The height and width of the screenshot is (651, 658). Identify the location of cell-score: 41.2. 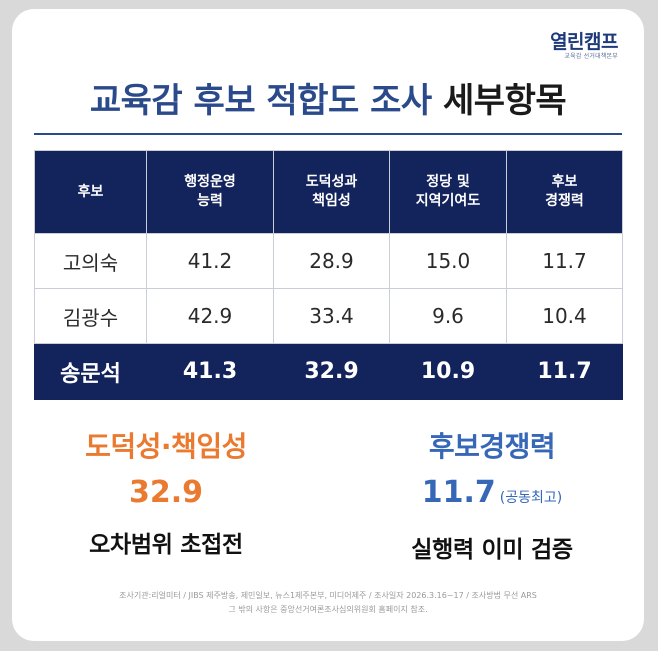
(210, 261).